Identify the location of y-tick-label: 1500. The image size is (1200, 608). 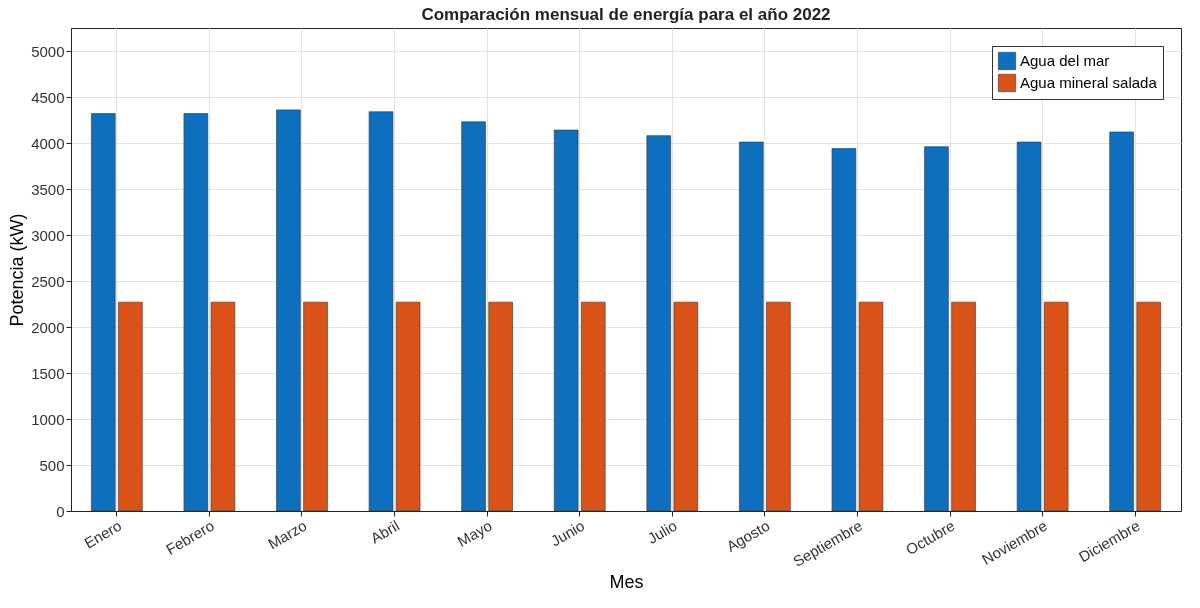
(48, 373).